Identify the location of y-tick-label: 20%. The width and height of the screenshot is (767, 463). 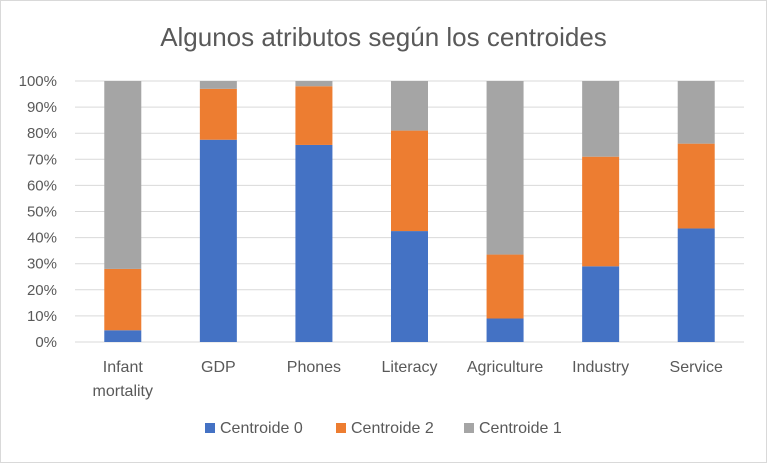
(42, 290).